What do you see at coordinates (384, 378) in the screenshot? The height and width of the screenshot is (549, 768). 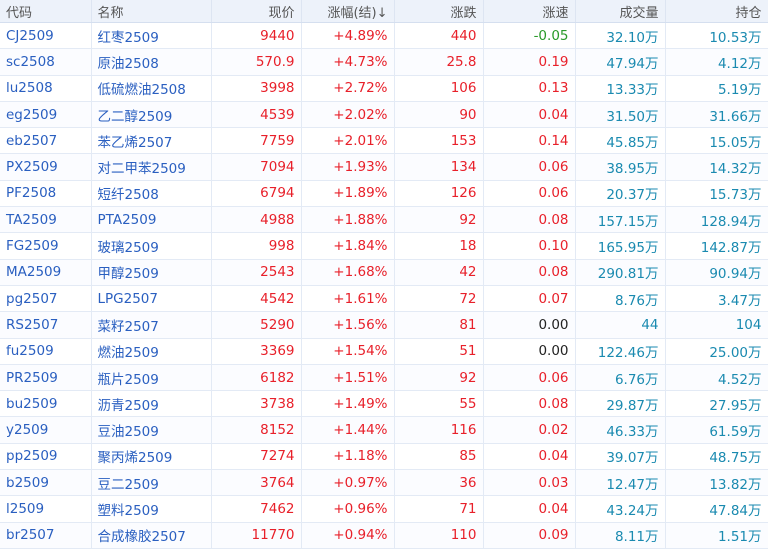 I see `table-row: PR2509 瓶片2509 6182 +1.51% 92 0.06 6.76万 4.52万` at bounding box center [384, 378].